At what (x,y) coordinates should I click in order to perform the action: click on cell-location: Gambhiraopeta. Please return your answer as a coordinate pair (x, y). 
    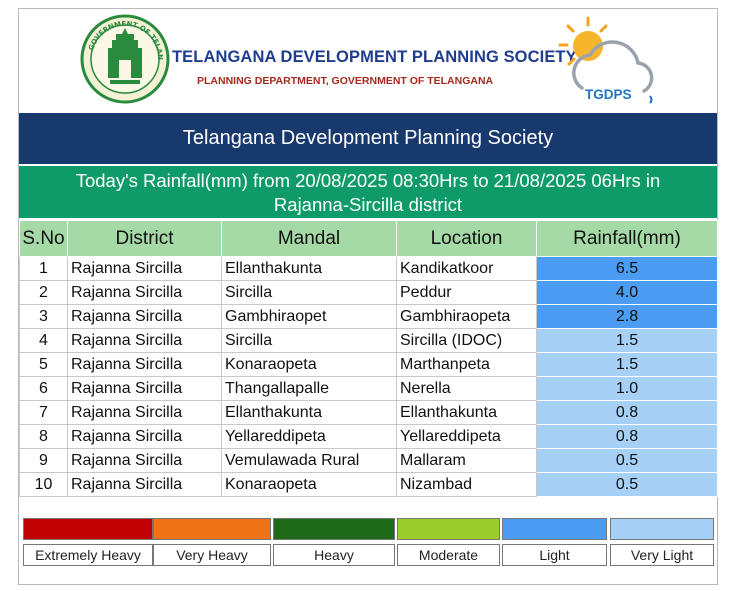
    Looking at the image, I should click on (466, 316).